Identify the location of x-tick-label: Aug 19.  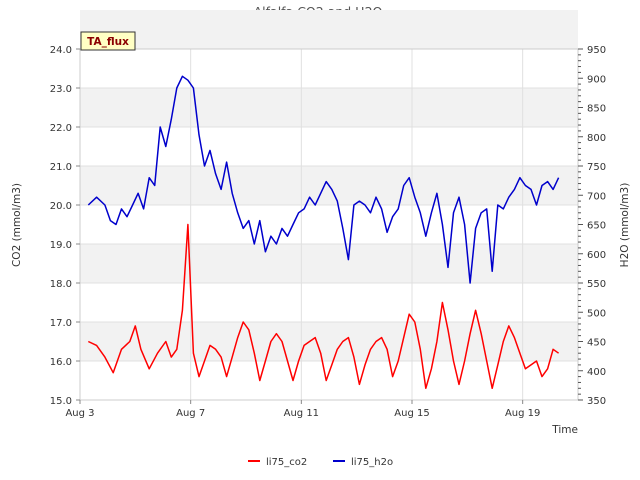
(522, 413).